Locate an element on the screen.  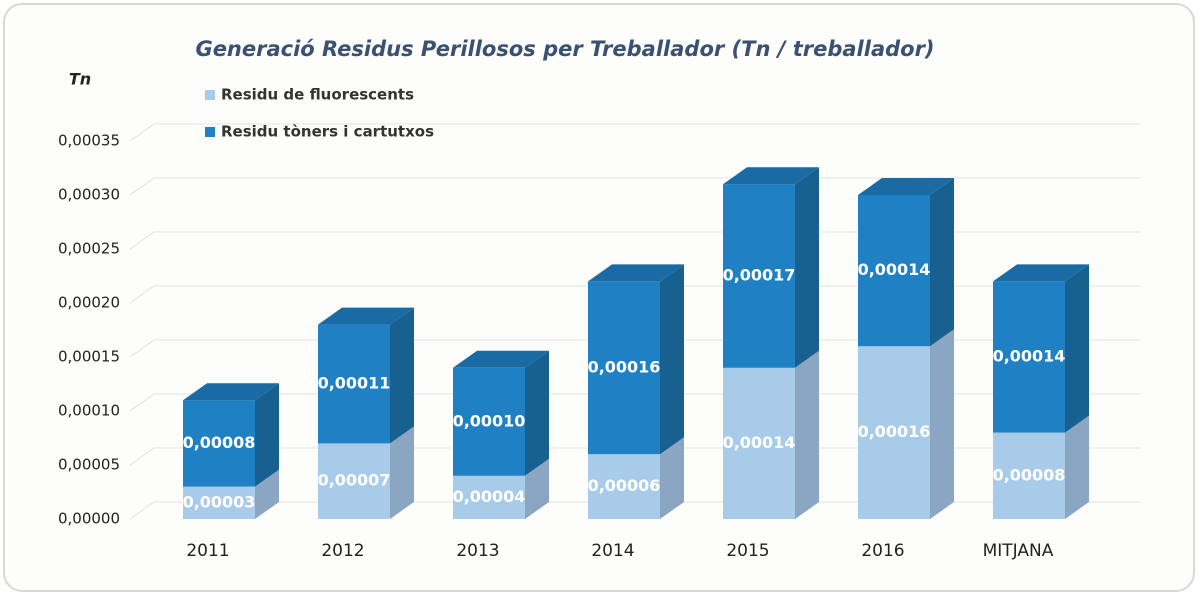
x-tick-label: 2015 is located at coordinates (747, 551).